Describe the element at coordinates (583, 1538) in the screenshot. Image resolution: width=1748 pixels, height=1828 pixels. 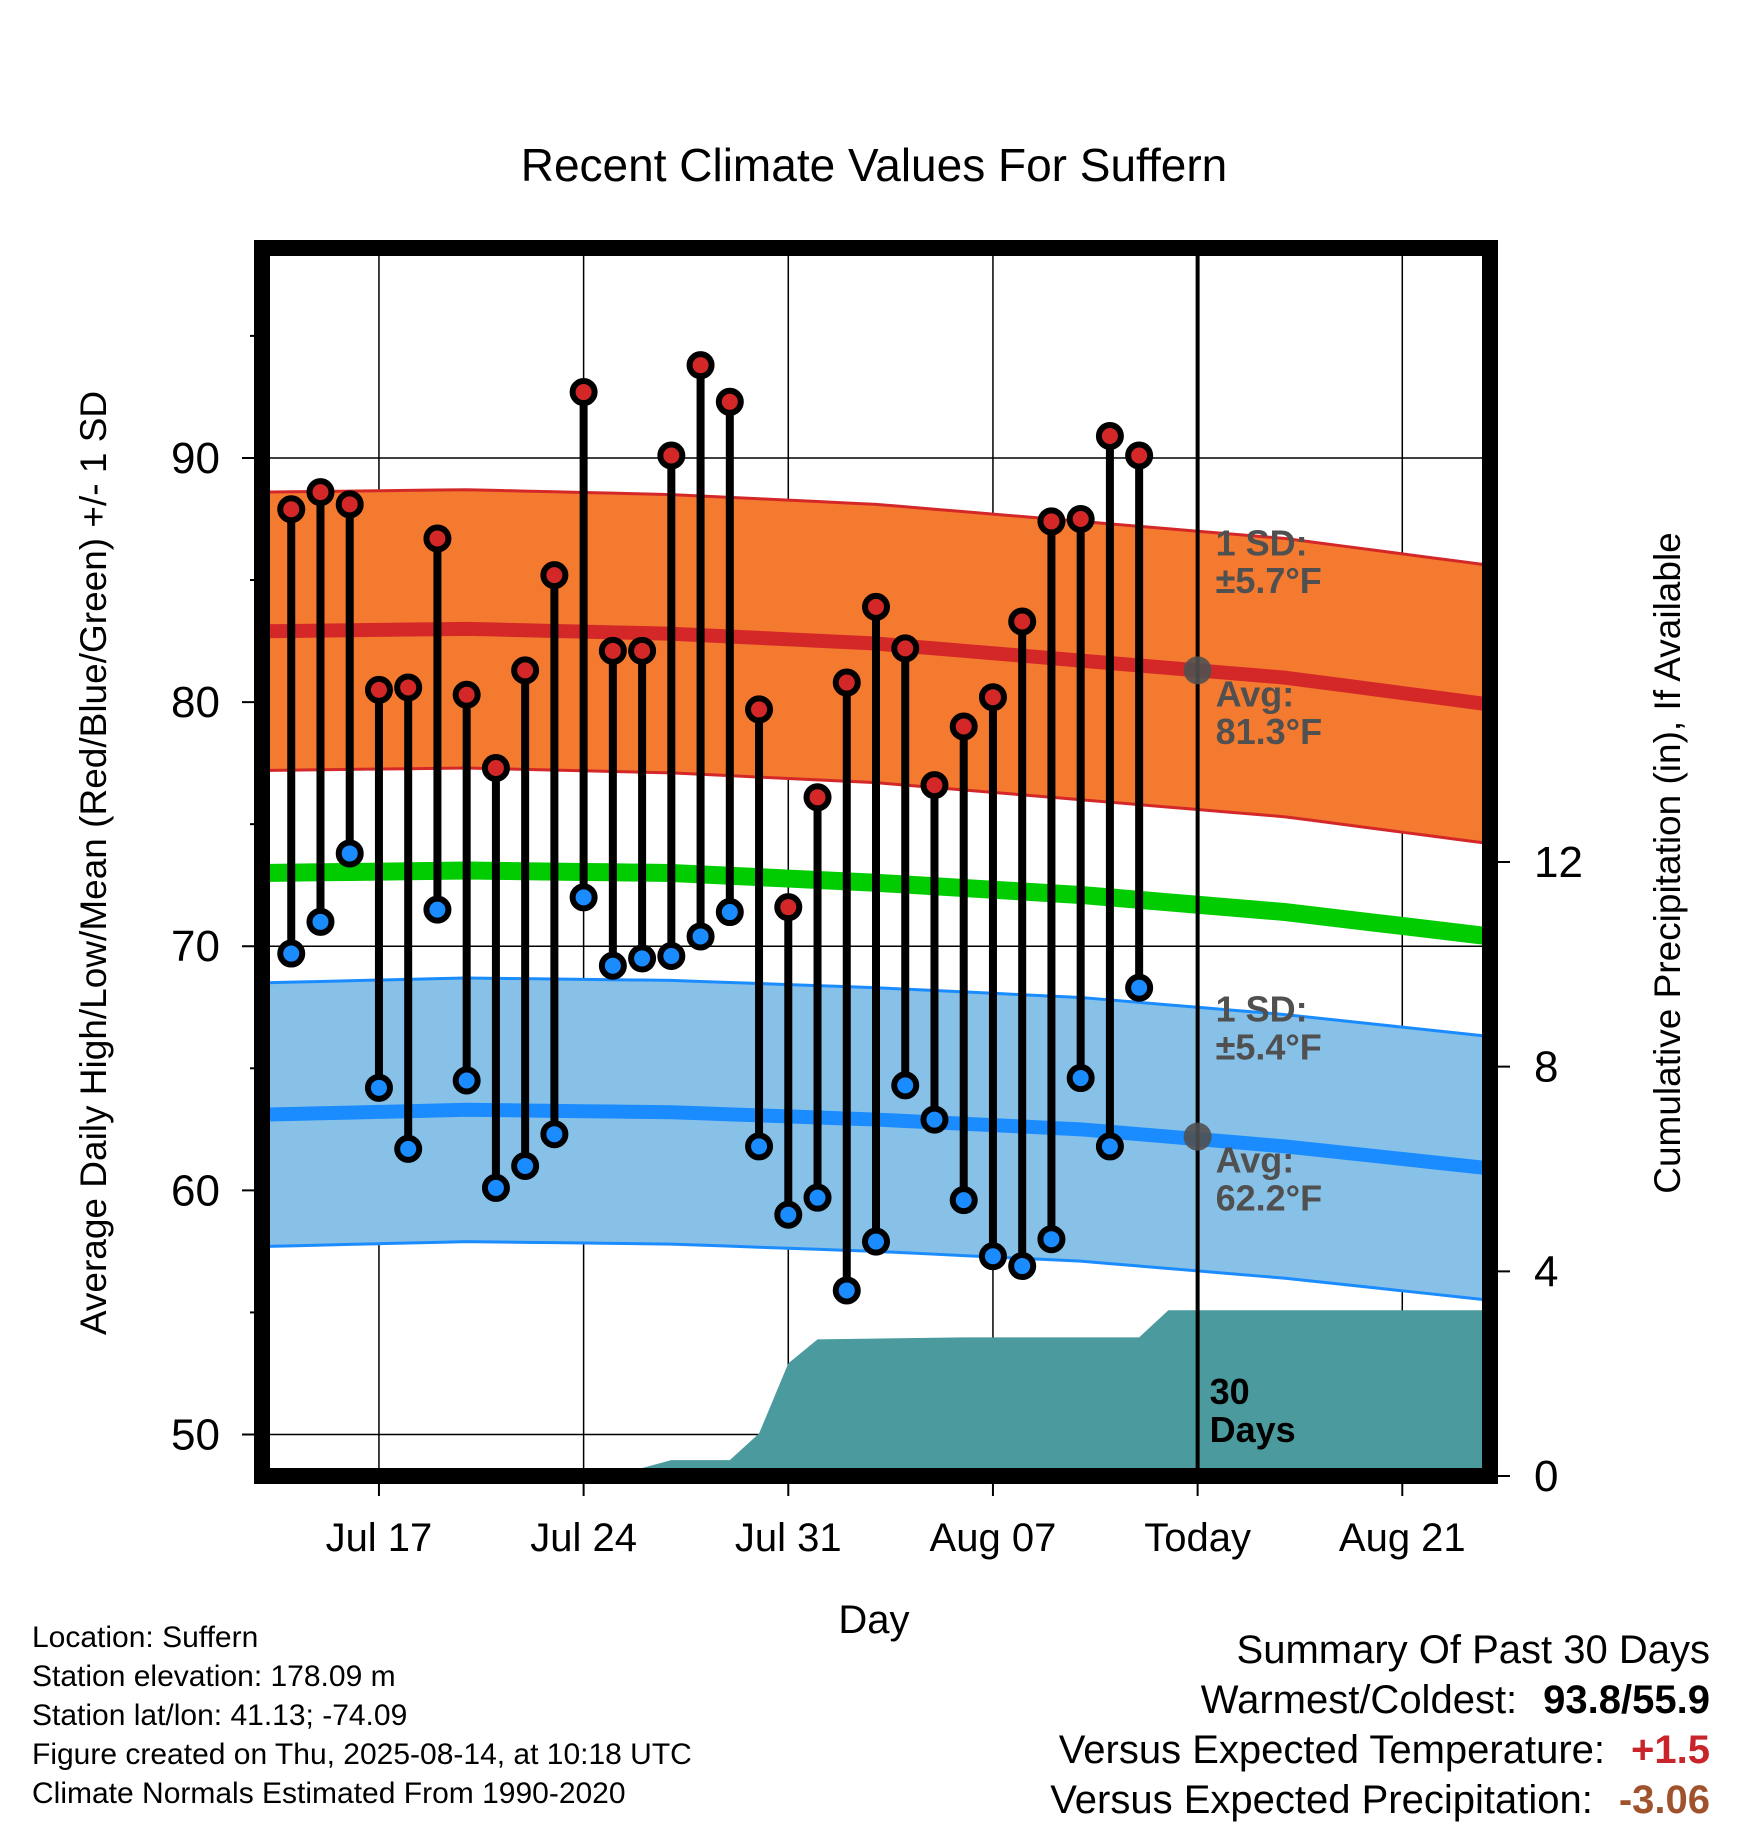
I see `x-tick-label: Jul 24` at that location.